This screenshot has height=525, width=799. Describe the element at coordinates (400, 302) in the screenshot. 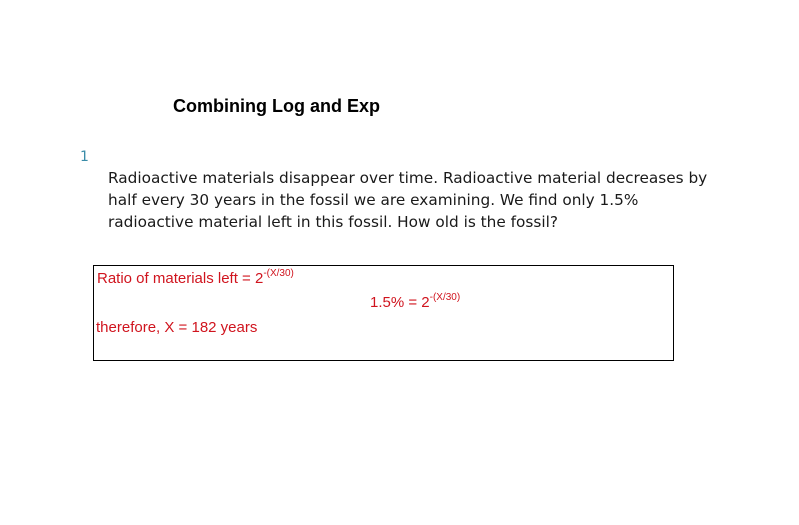

I see `answer-line-equation-base: 1.5% = 2` at that location.